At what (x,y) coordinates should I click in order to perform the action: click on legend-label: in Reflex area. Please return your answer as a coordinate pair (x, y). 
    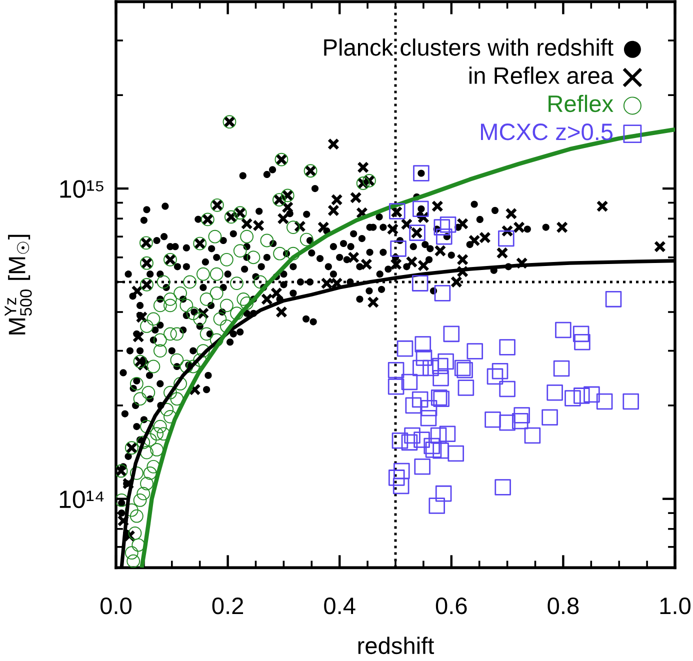
    Looking at the image, I should click on (541, 75).